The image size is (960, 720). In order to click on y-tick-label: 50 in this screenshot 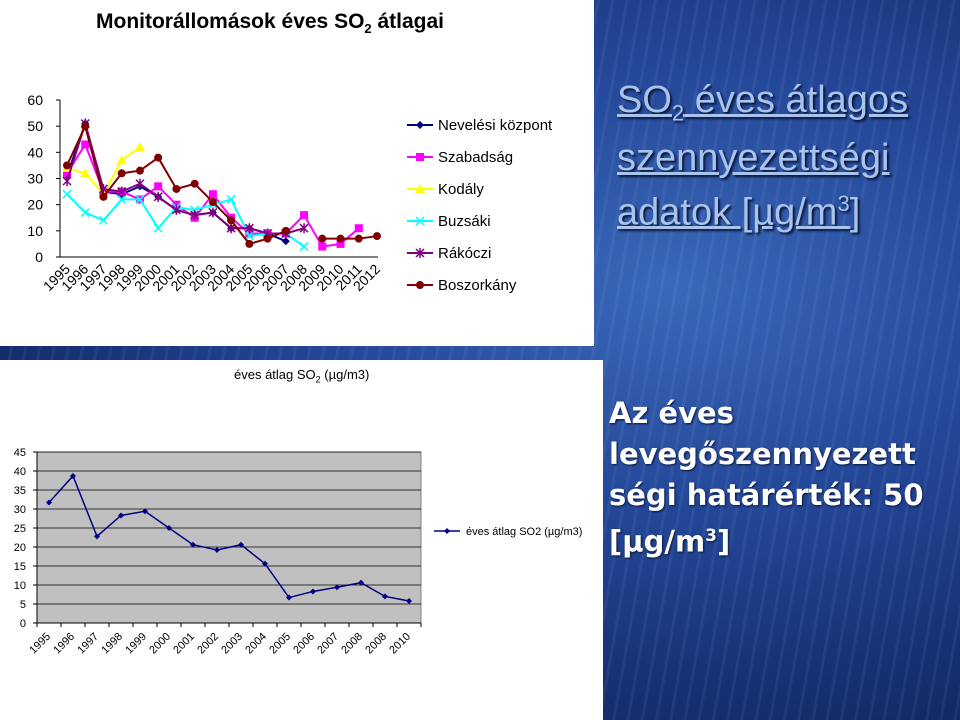, I will do `click(35, 126)`.